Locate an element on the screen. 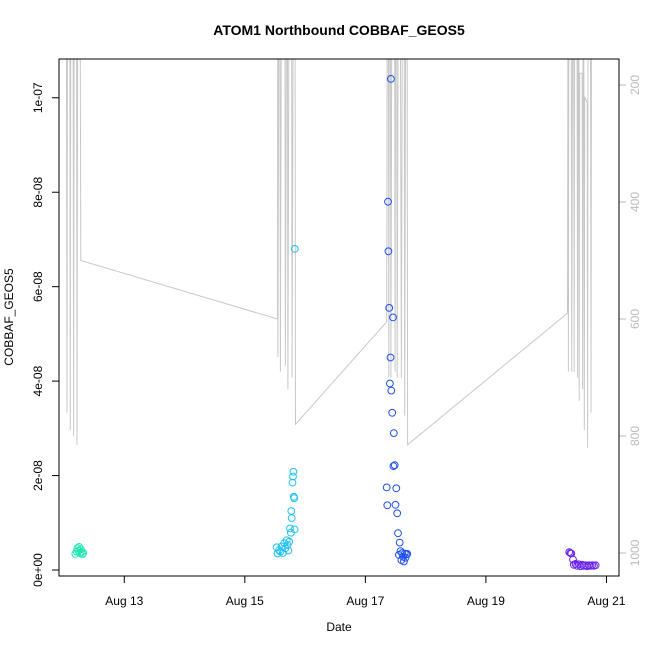 The height and width of the screenshot is (650, 650). right-tick-label: 800 is located at coordinates (635, 436).